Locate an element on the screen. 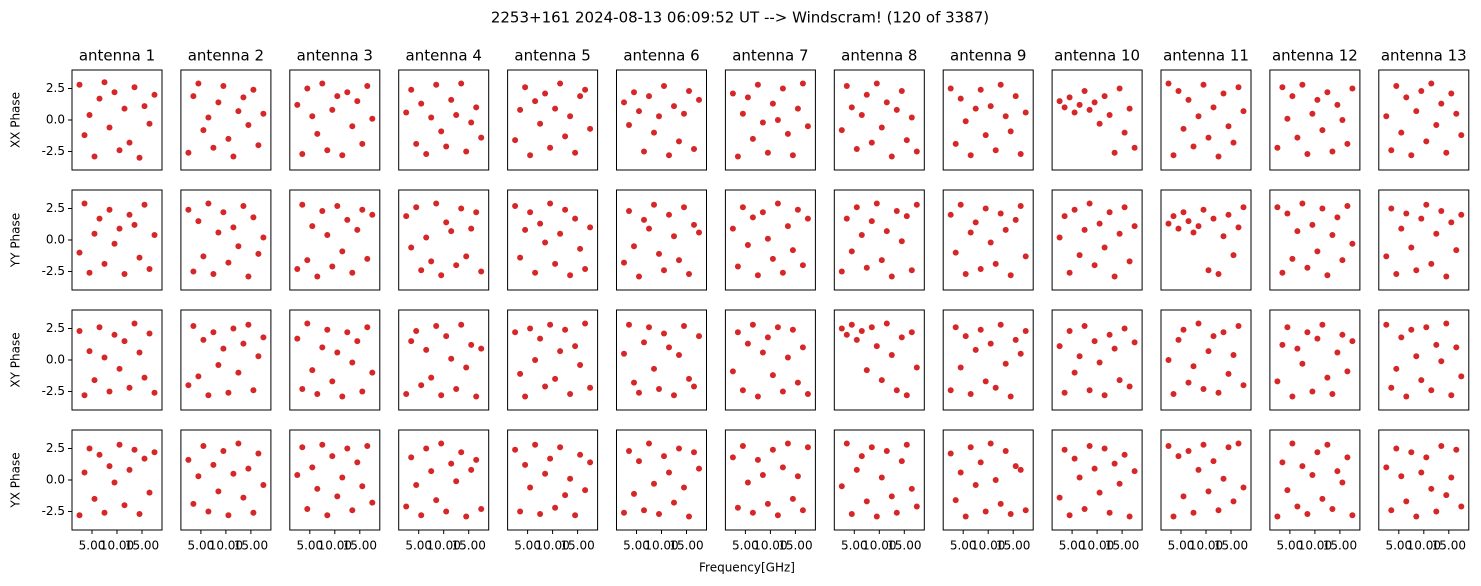  y-tick-label: 2.5 is located at coordinates (55, 88).